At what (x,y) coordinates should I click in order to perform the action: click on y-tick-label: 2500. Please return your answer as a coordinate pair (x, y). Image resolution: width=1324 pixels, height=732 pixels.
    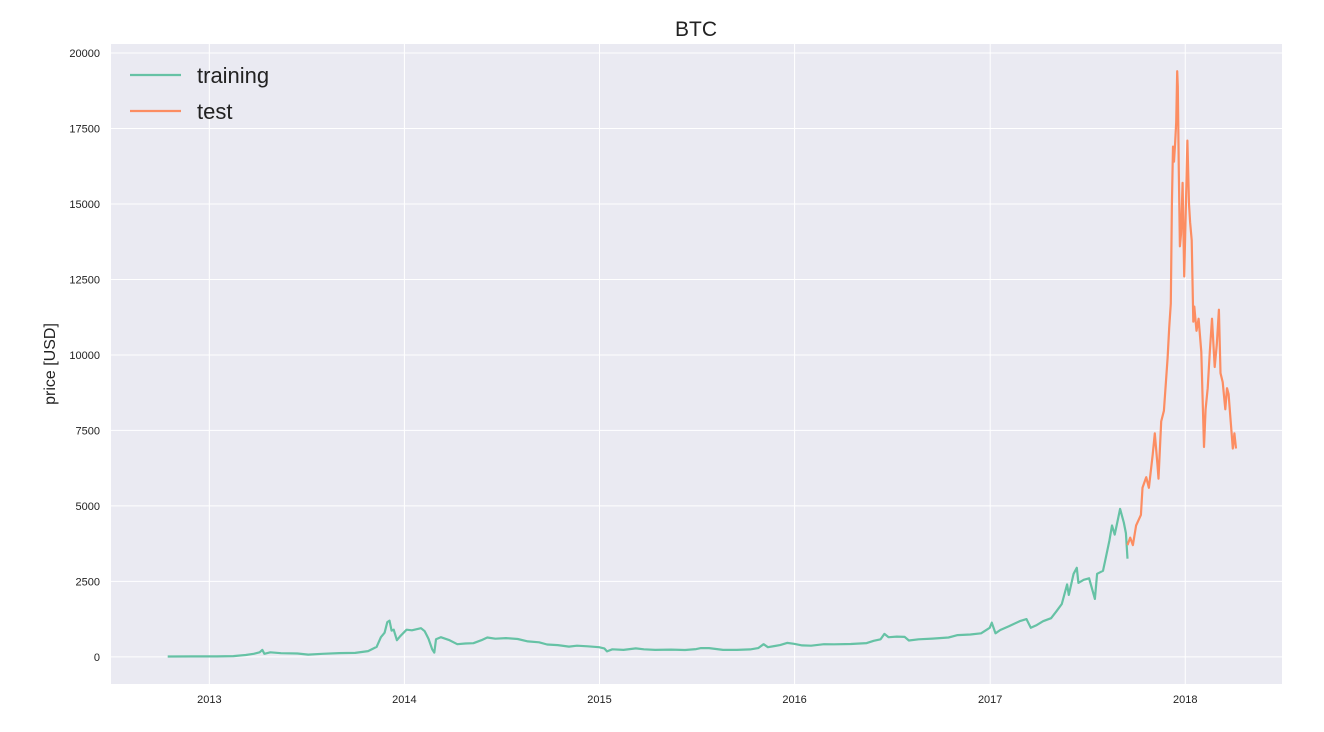
    Looking at the image, I should click on (88, 582).